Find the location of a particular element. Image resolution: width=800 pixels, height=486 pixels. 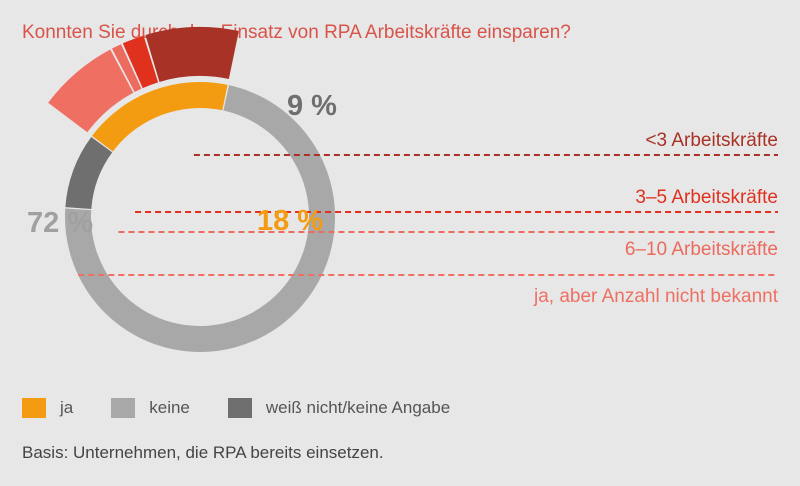

slice-wei-nicht-keine-angabe is located at coordinates (89, 172).